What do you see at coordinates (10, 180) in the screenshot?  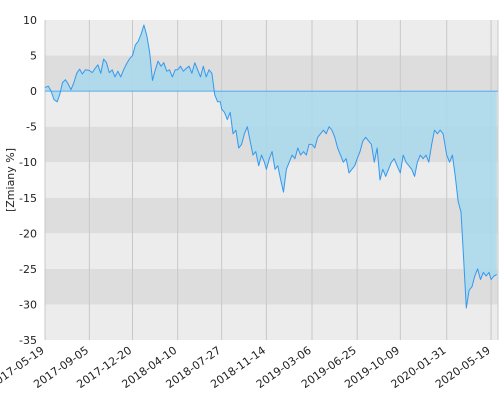 I see `y-axis-label: [Zmiany %]` at bounding box center [10, 180].